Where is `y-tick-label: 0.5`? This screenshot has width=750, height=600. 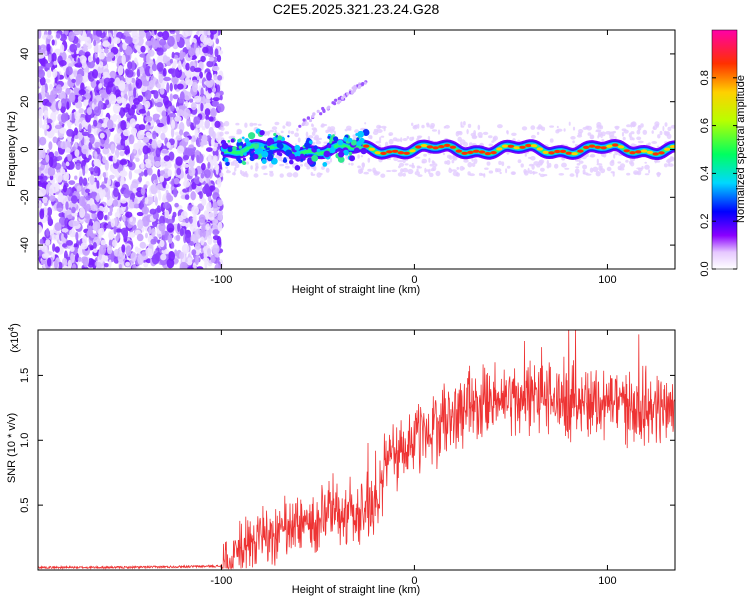 y-tick-label: 0.5 is located at coordinates (25, 504).